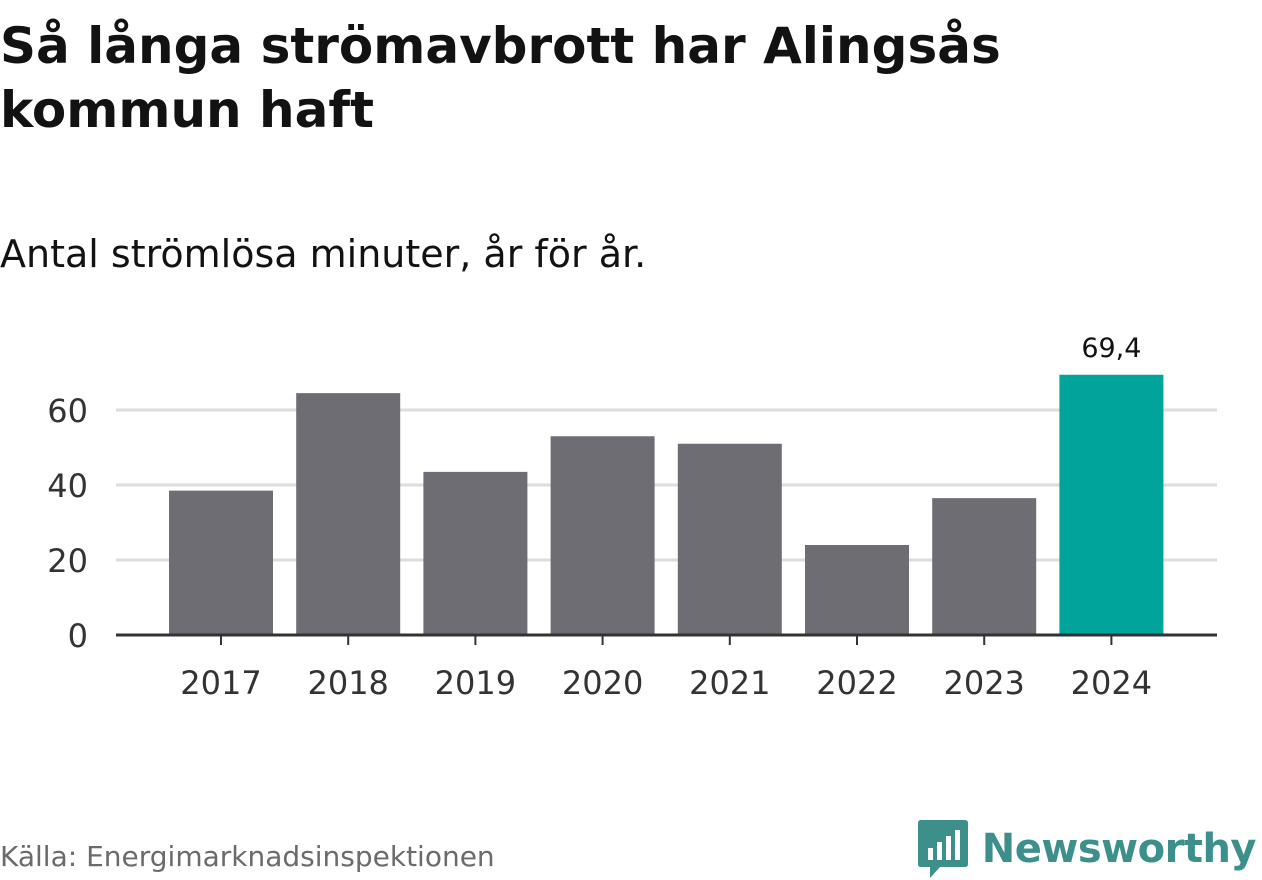  What do you see at coordinates (942, 849) in the screenshot?
I see `newsworthy-chart-bubble-icon` at bounding box center [942, 849].